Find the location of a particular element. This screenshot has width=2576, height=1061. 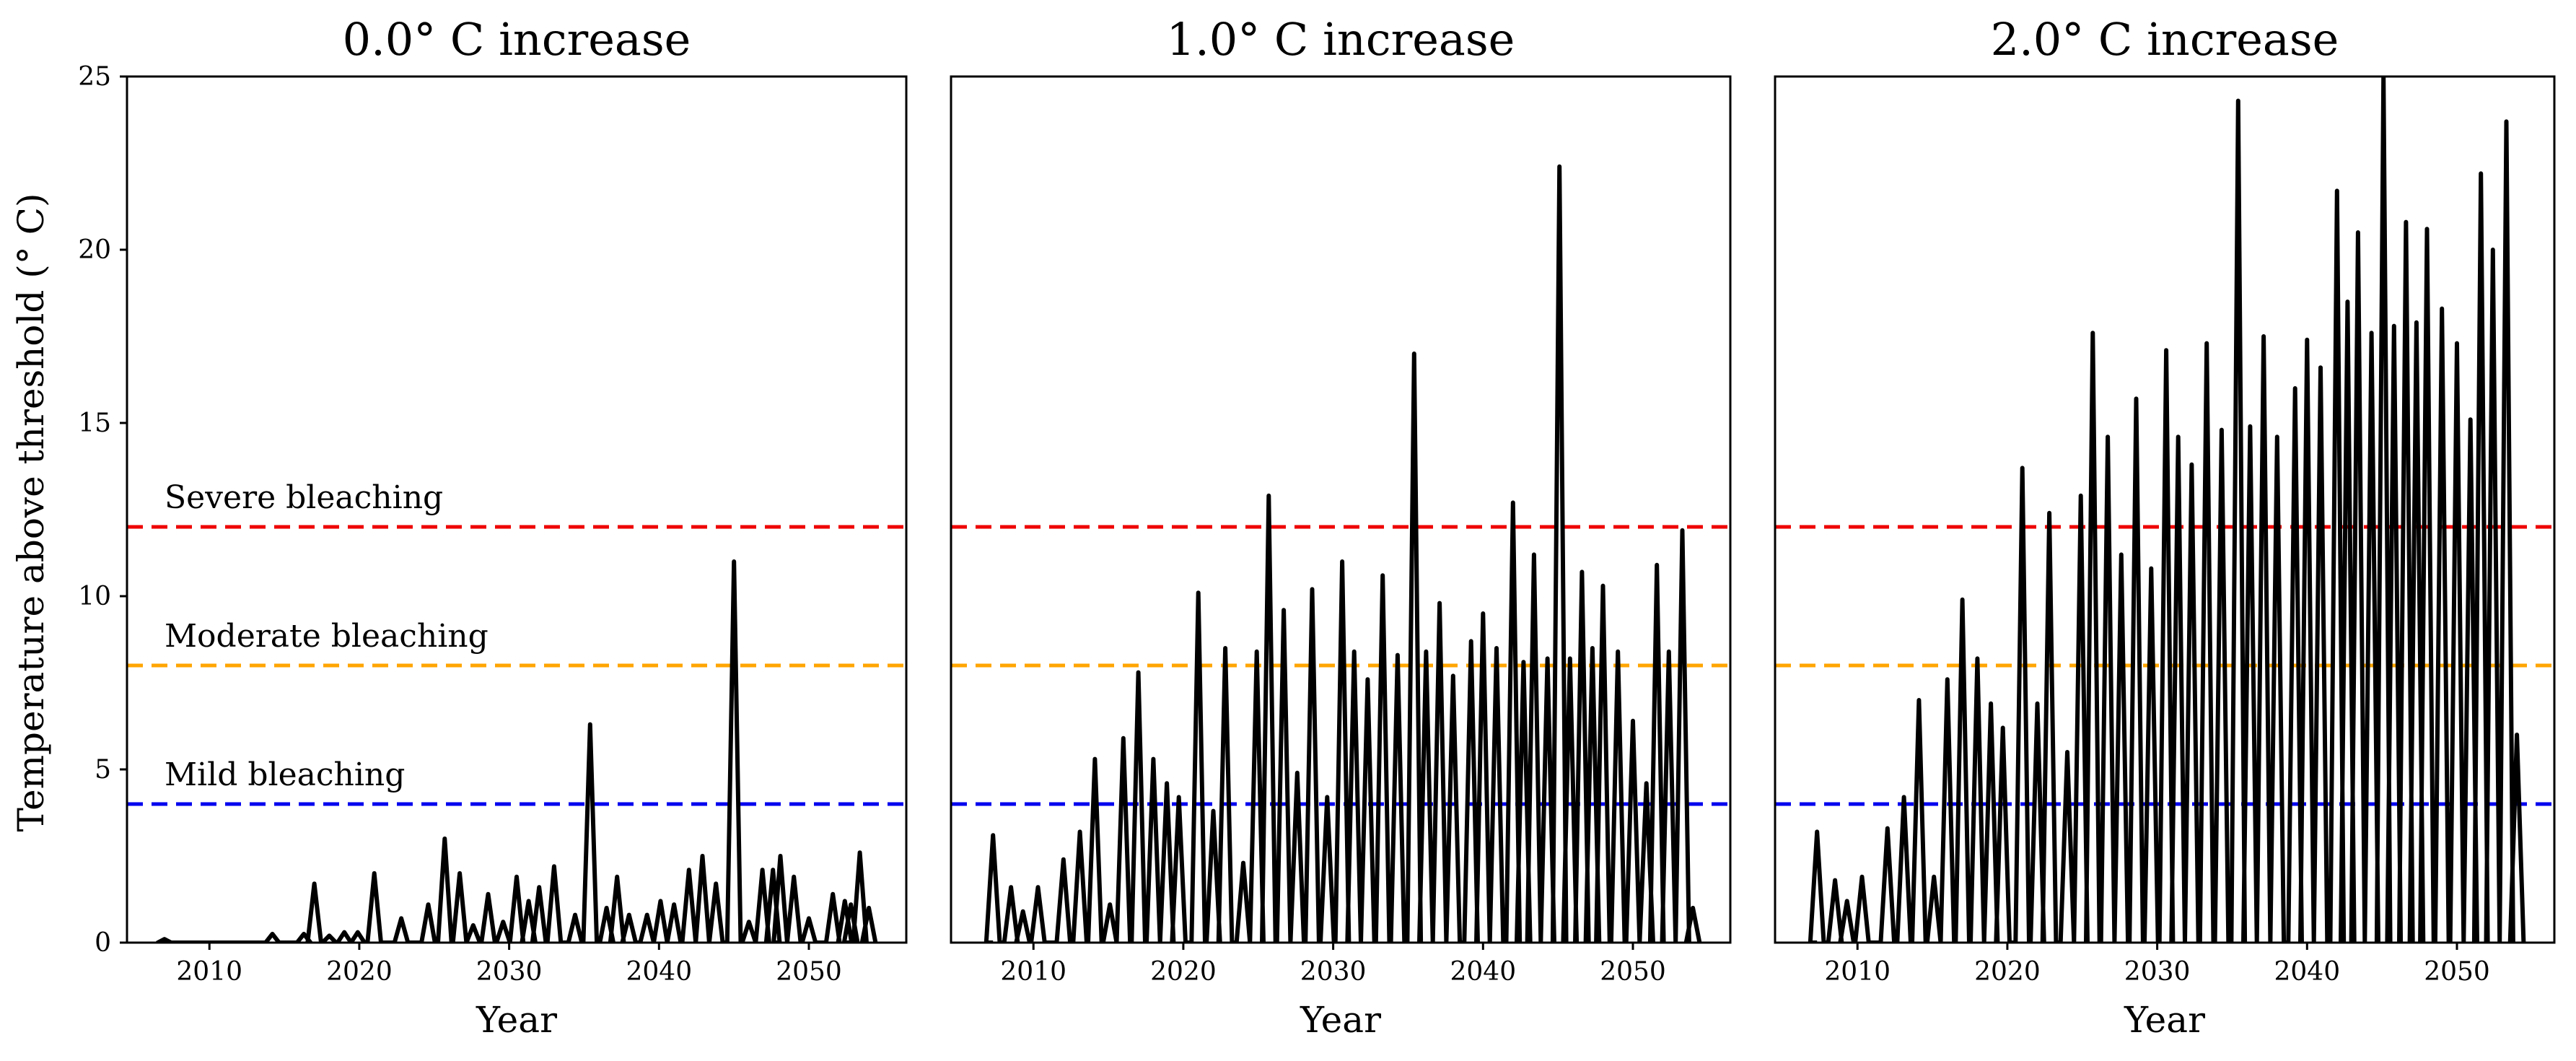

series-line is located at coordinates (516, 751).